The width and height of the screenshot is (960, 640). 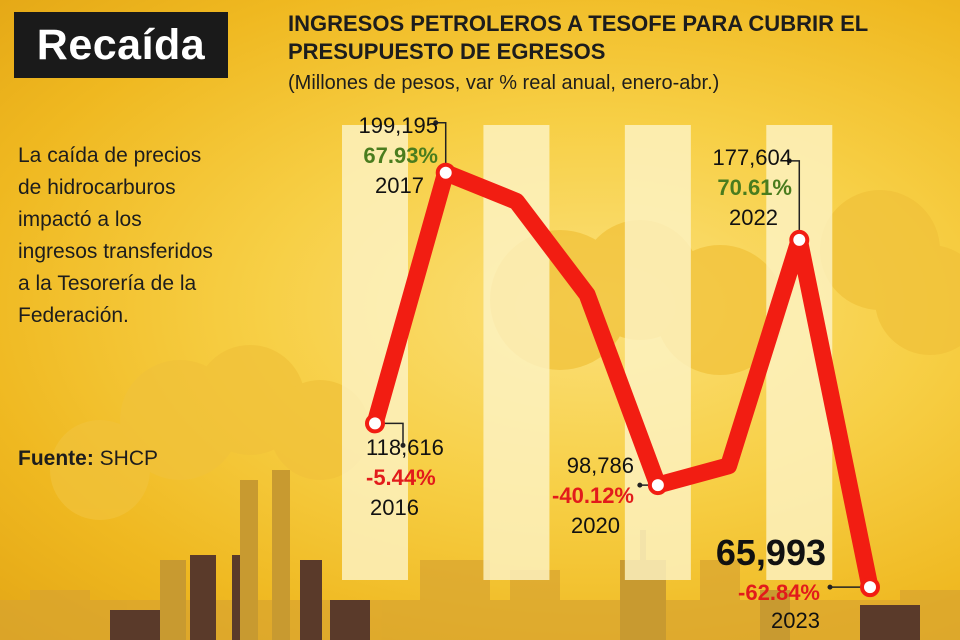 What do you see at coordinates (870, 587) in the screenshot?
I see `data-point-2023` at bounding box center [870, 587].